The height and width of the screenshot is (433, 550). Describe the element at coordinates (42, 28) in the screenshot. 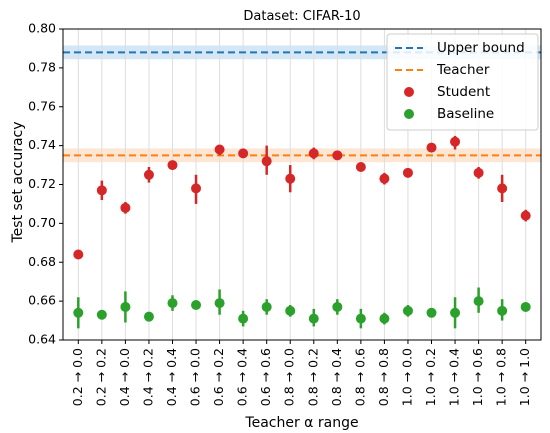

I see `y-tick-label: 0.80` at that location.